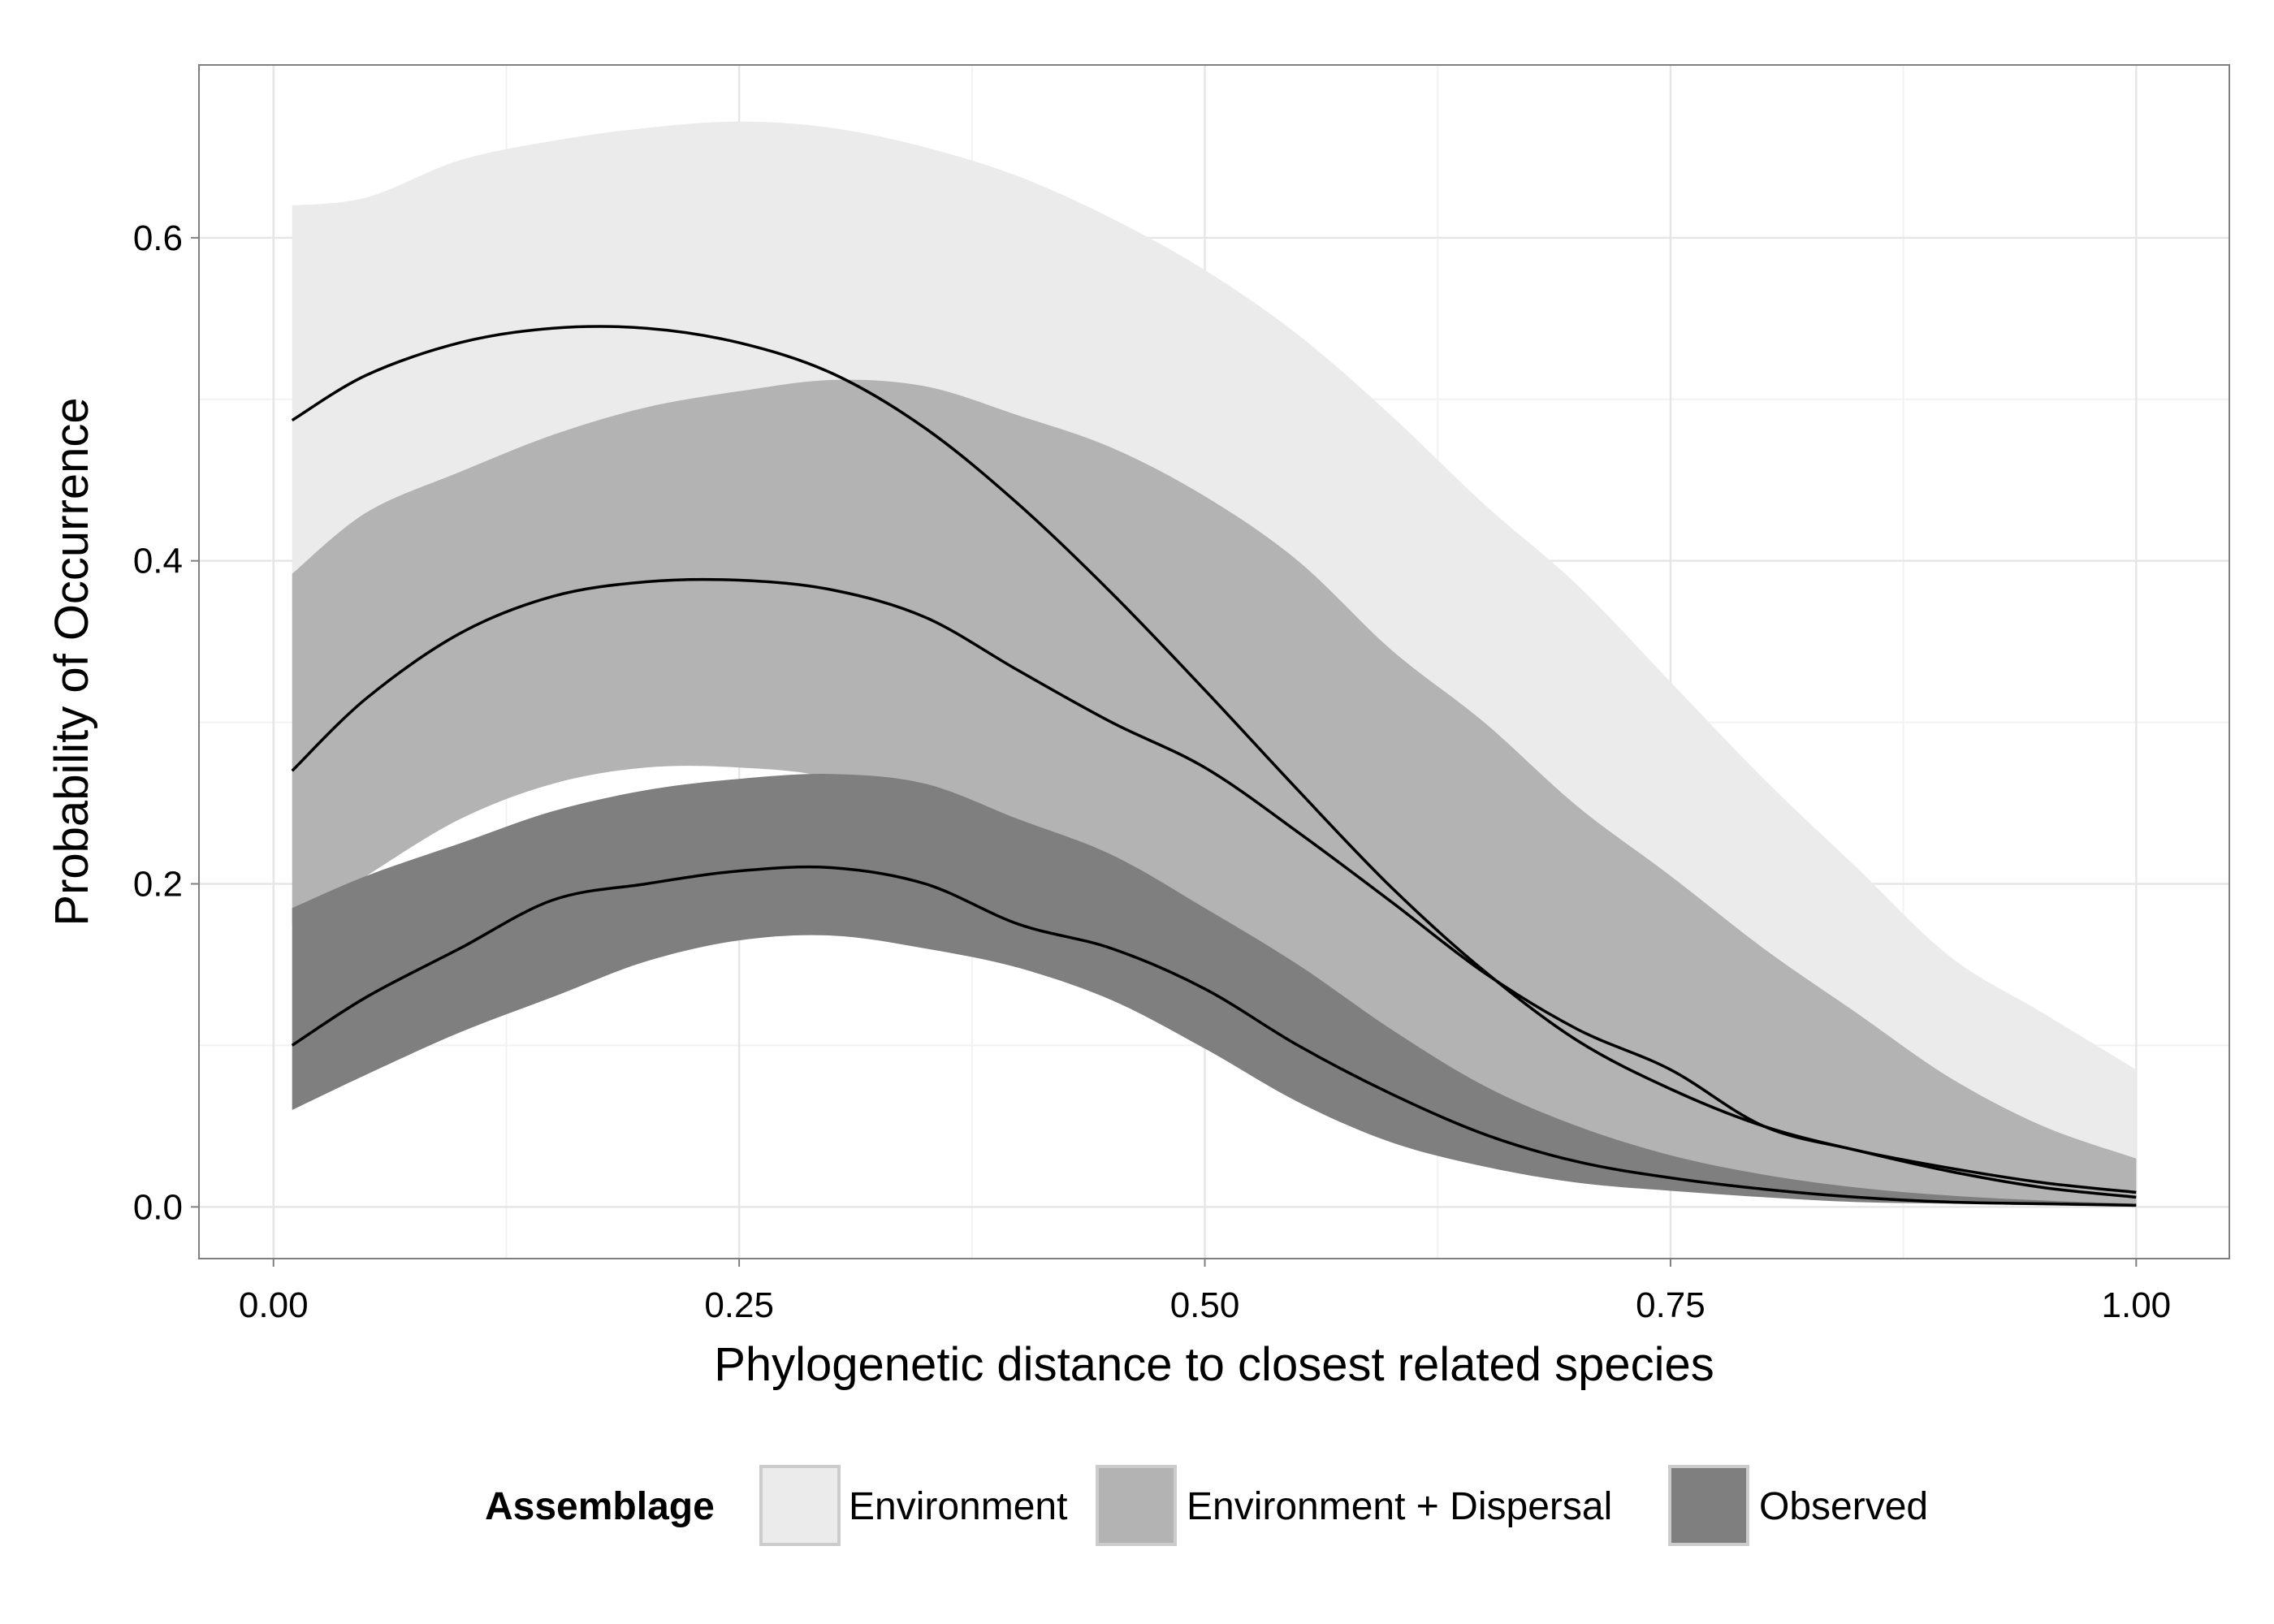  I want to click on legend-key-environment, so click(800, 1506).